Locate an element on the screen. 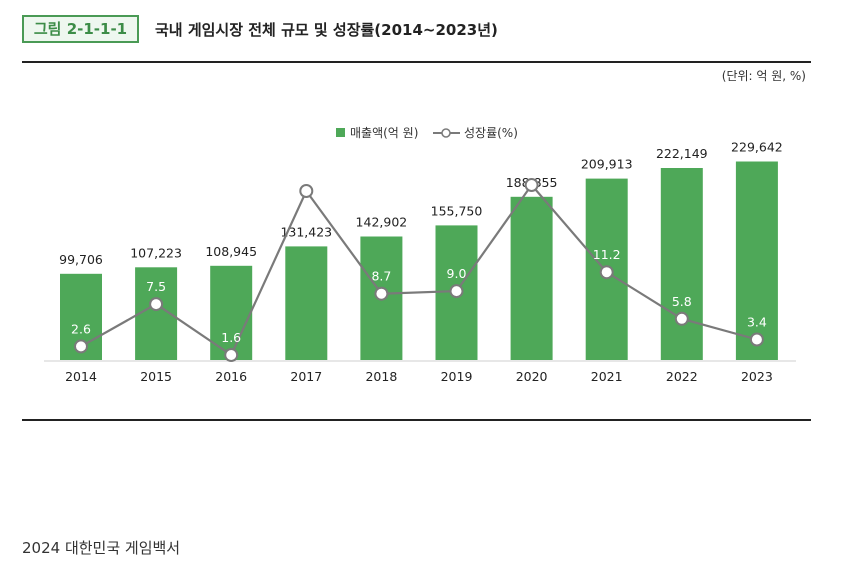 The image size is (842, 568). bar-value-label-2018: 142,902 is located at coordinates (382, 222).